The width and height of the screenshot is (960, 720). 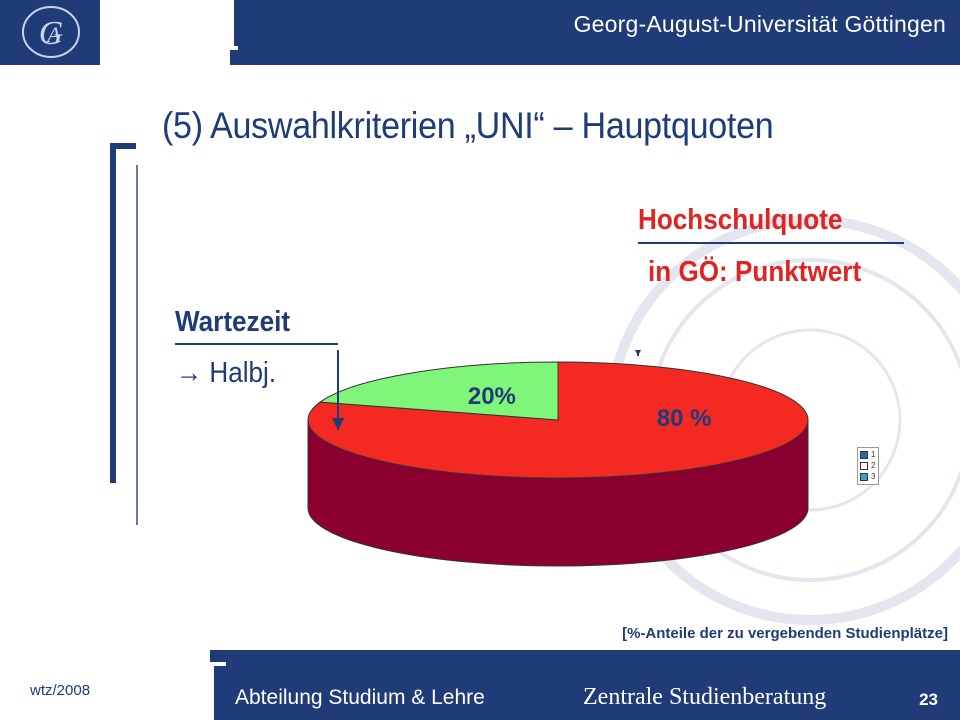 I want to click on legend-item: 1, so click(x=867, y=454).